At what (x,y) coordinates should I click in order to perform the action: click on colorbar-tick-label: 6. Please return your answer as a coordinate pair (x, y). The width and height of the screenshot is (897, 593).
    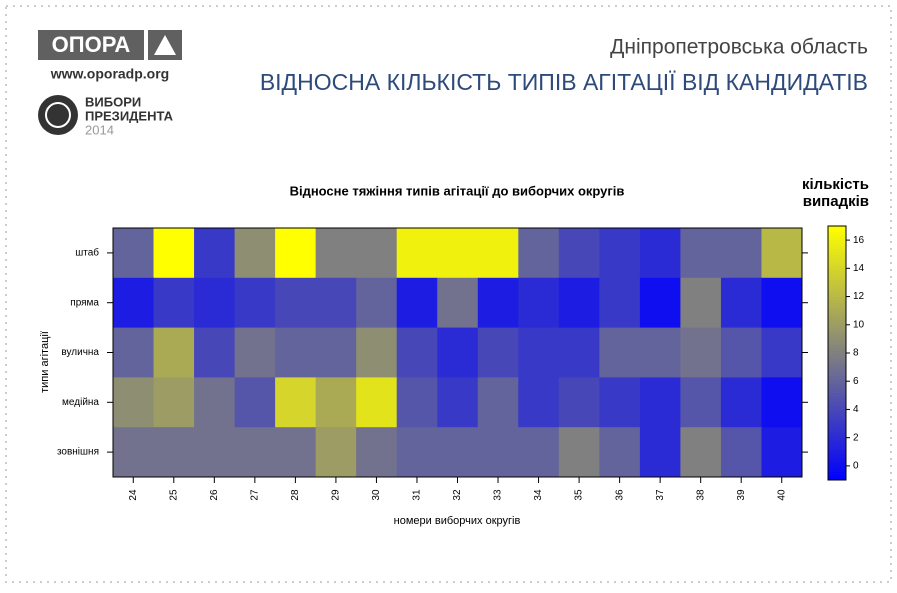
    Looking at the image, I should click on (856, 381).